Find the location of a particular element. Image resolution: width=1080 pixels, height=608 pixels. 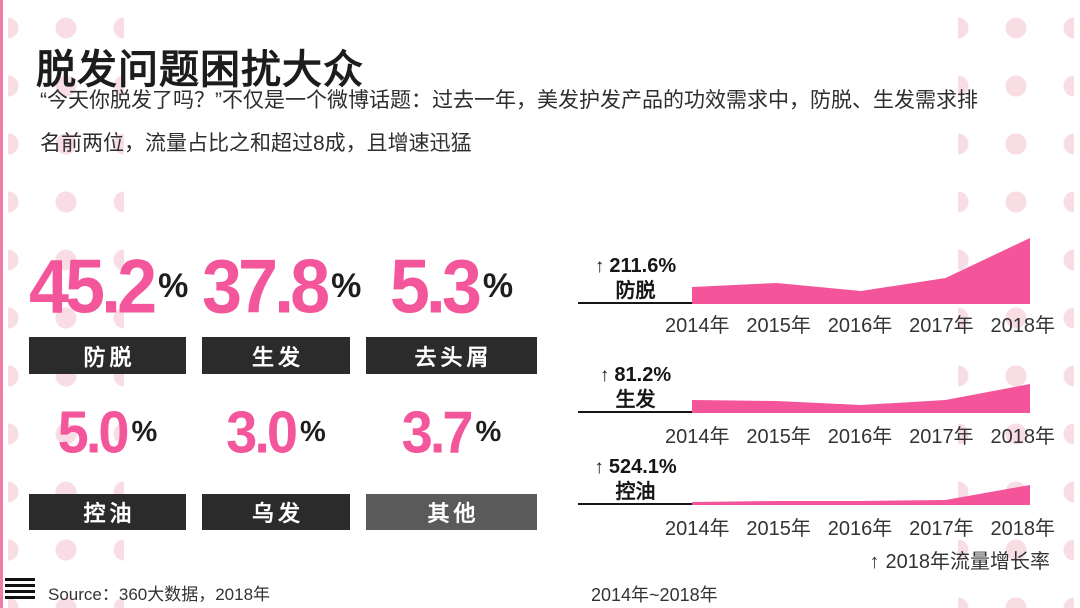

source-note: Source：360大数据，2018年 is located at coordinates (159, 594).